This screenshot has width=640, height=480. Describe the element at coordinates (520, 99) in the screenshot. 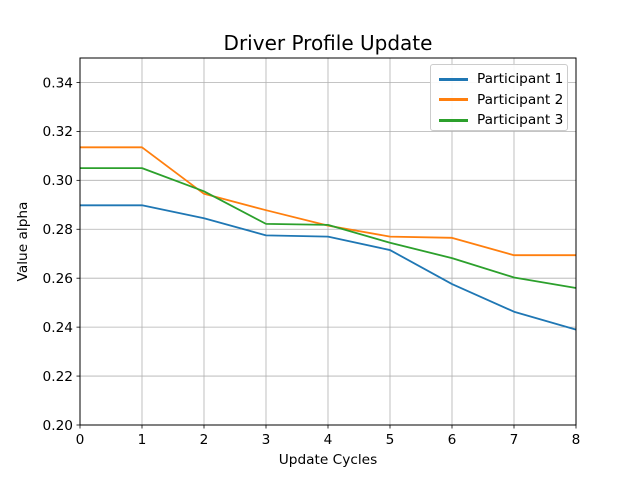

I see `legend-label: Participant 2` at that location.